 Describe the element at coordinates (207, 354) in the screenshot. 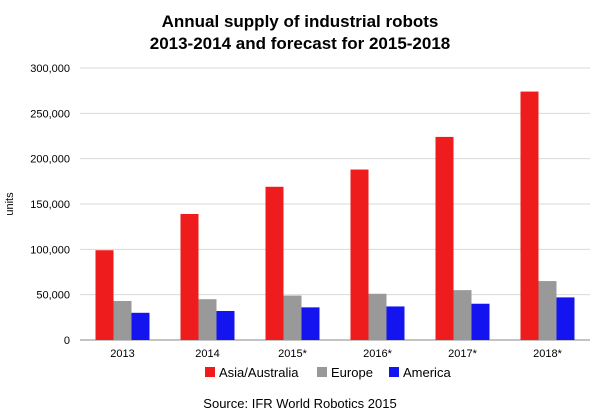

I see `x-tick-label: 2014` at that location.